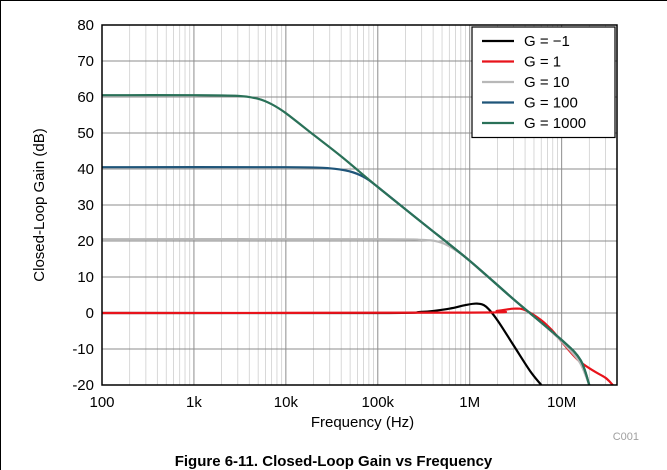 The height and width of the screenshot is (470, 667). What do you see at coordinates (85, 25) in the screenshot?
I see `y-tick-label: 80` at bounding box center [85, 25].